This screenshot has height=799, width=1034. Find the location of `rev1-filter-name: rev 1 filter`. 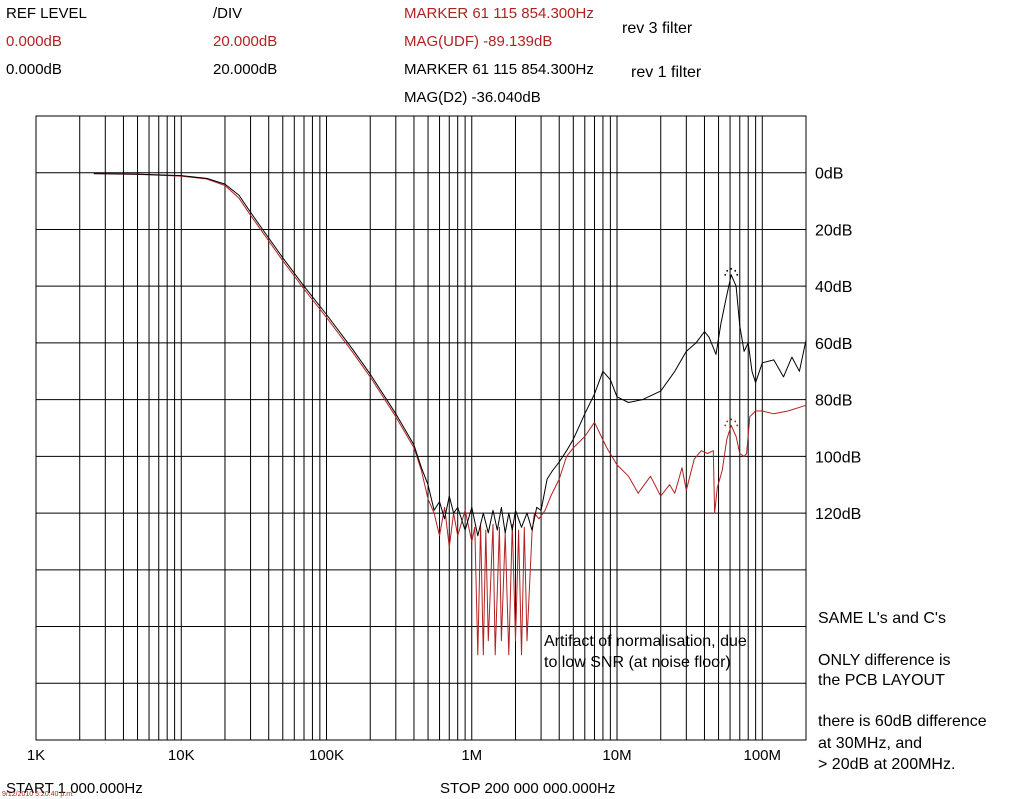

rev1-filter-name: rev 1 filter is located at coordinates (666, 72).